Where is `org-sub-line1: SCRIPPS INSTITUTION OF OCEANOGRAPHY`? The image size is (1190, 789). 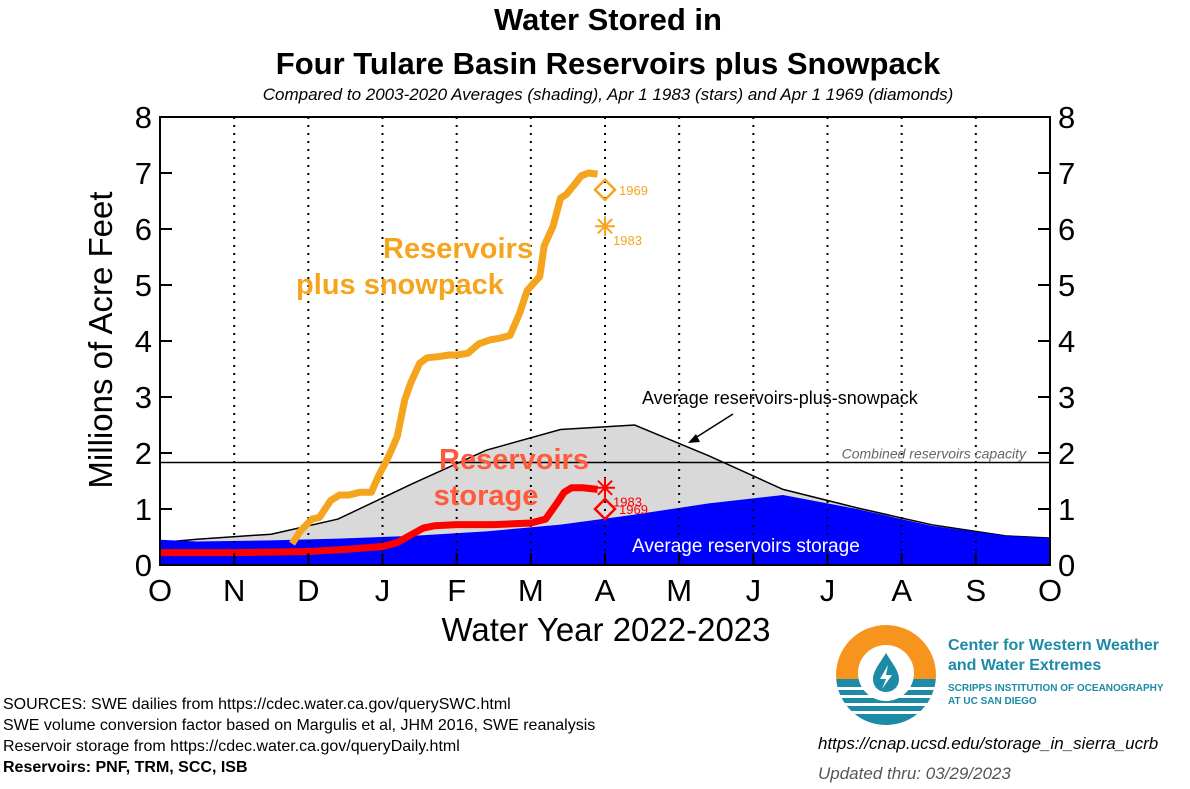 org-sub-line1: SCRIPPS INSTITUTION OF OCEANOGRAPHY is located at coordinates (1056, 688).